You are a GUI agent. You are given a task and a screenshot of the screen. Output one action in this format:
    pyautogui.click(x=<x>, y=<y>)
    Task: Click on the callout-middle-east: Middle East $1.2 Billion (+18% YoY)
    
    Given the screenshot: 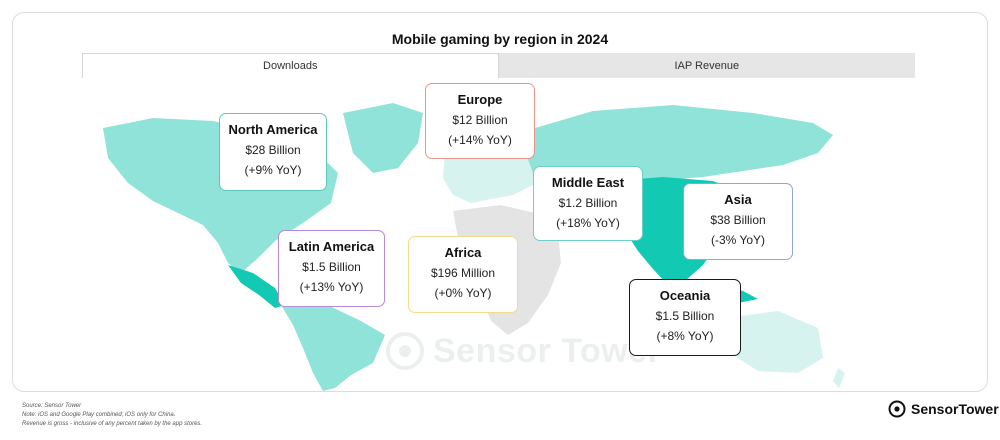 What is the action you would take?
    pyautogui.click(x=588, y=203)
    